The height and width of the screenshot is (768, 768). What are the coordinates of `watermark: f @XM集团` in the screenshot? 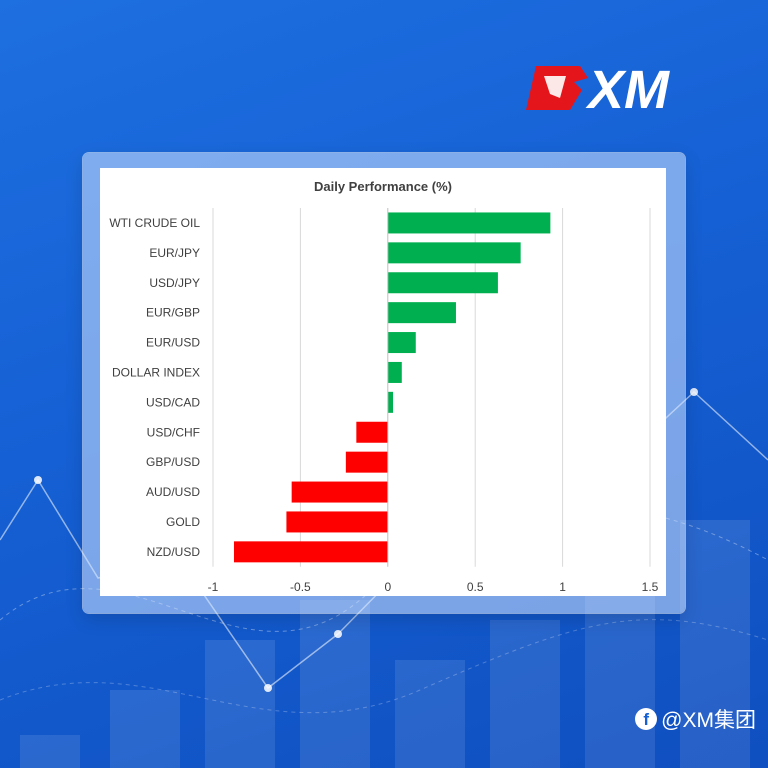 It's located at (695, 719).